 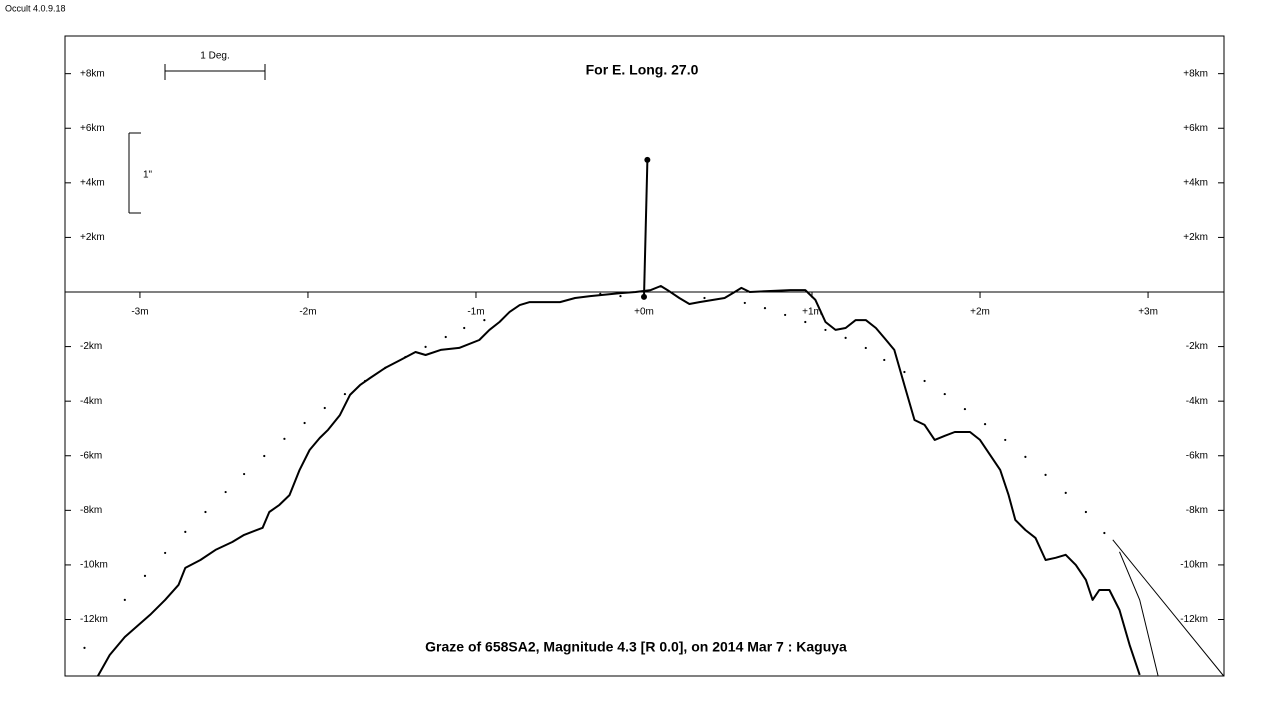 What do you see at coordinates (92, 182) in the screenshot?
I see `y-tick-label: +4km` at bounding box center [92, 182].